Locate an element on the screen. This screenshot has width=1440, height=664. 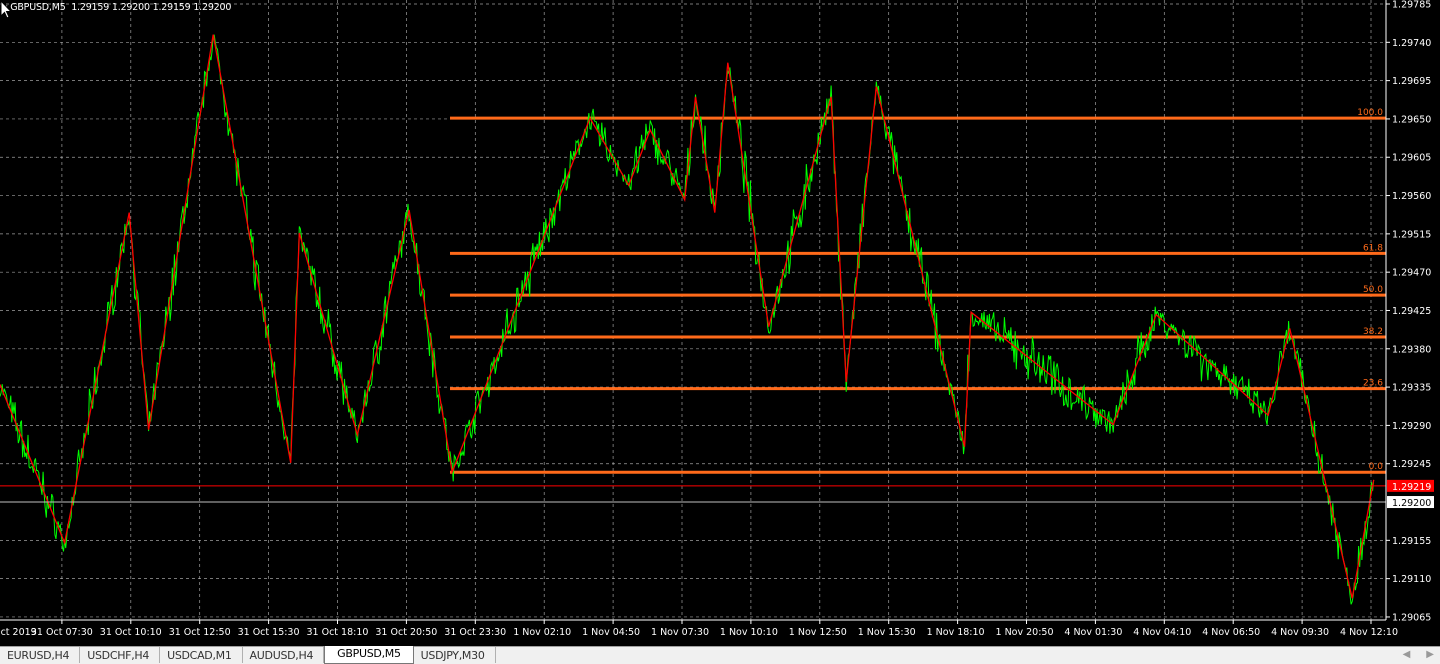
time-axis-label: 1 Nov 15:30 is located at coordinates (887, 632).